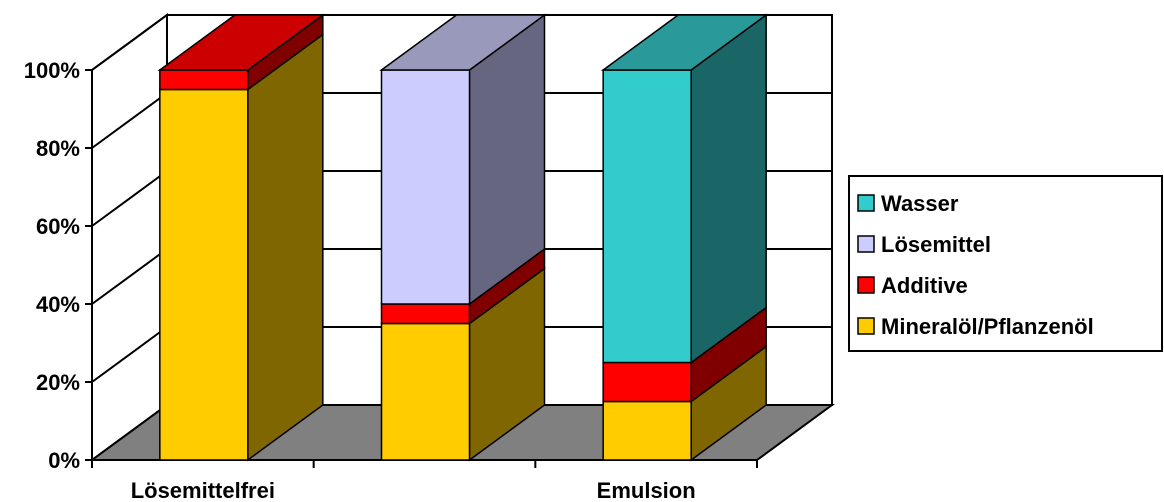 The image size is (1164, 502). I want to click on y-tick-label: 60%, so click(58, 226).